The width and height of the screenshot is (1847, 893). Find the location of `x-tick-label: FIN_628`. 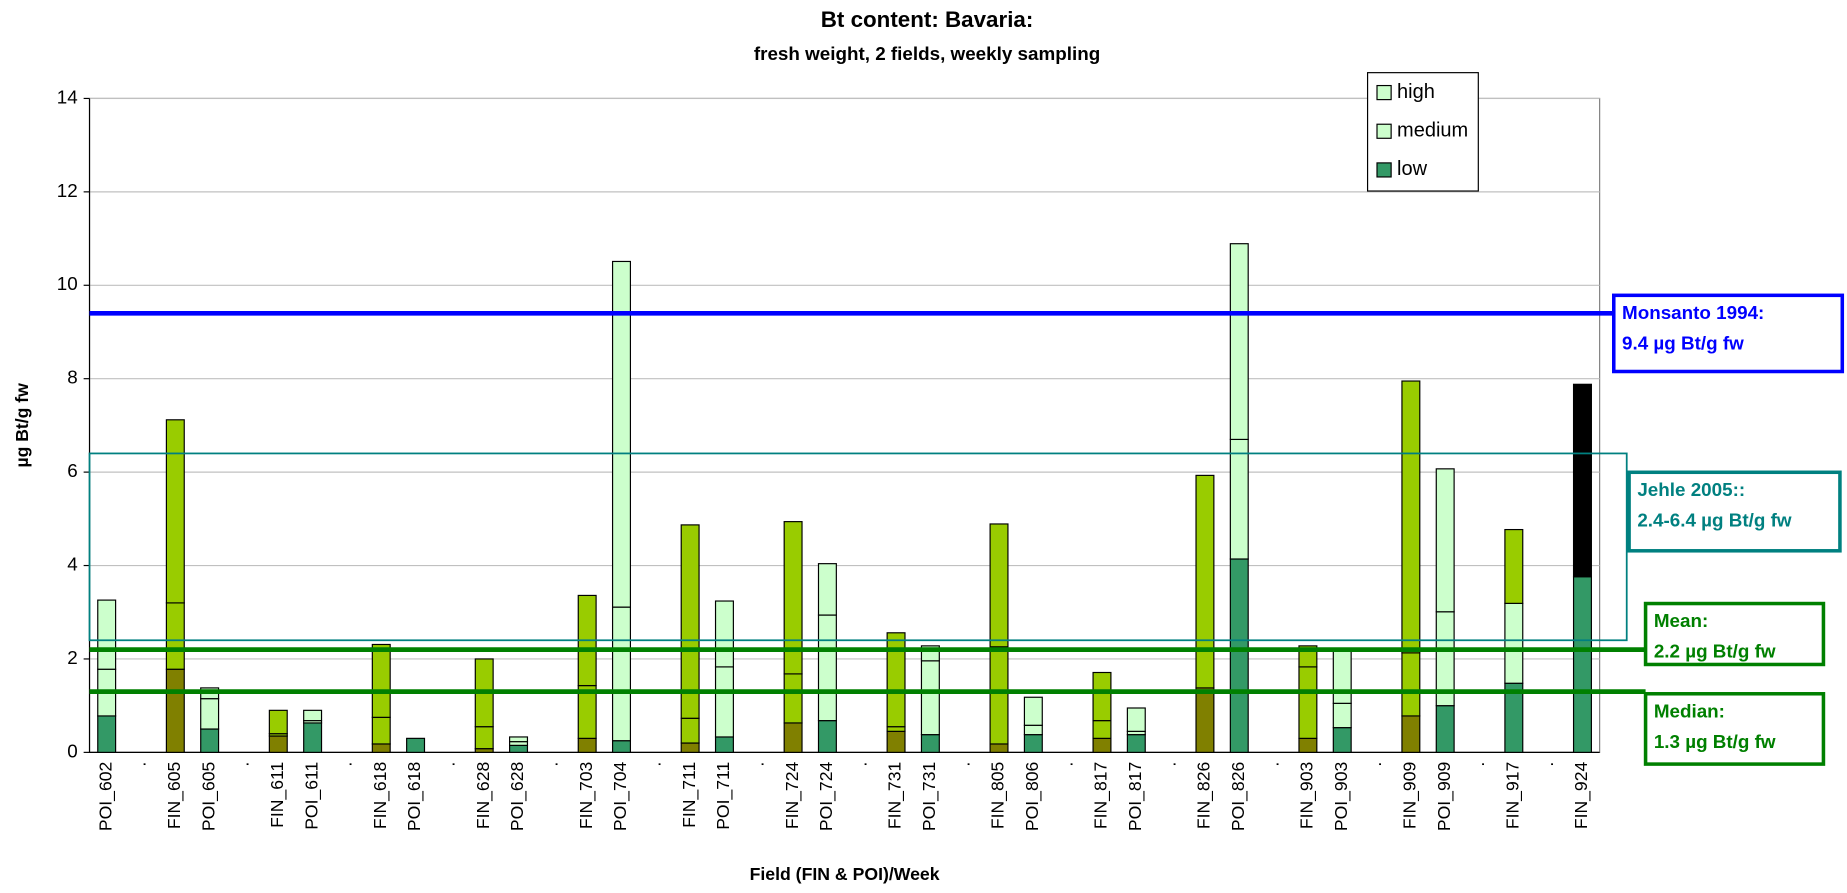

x-tick-label: FIN_628 is located at coordinates (483, 796).